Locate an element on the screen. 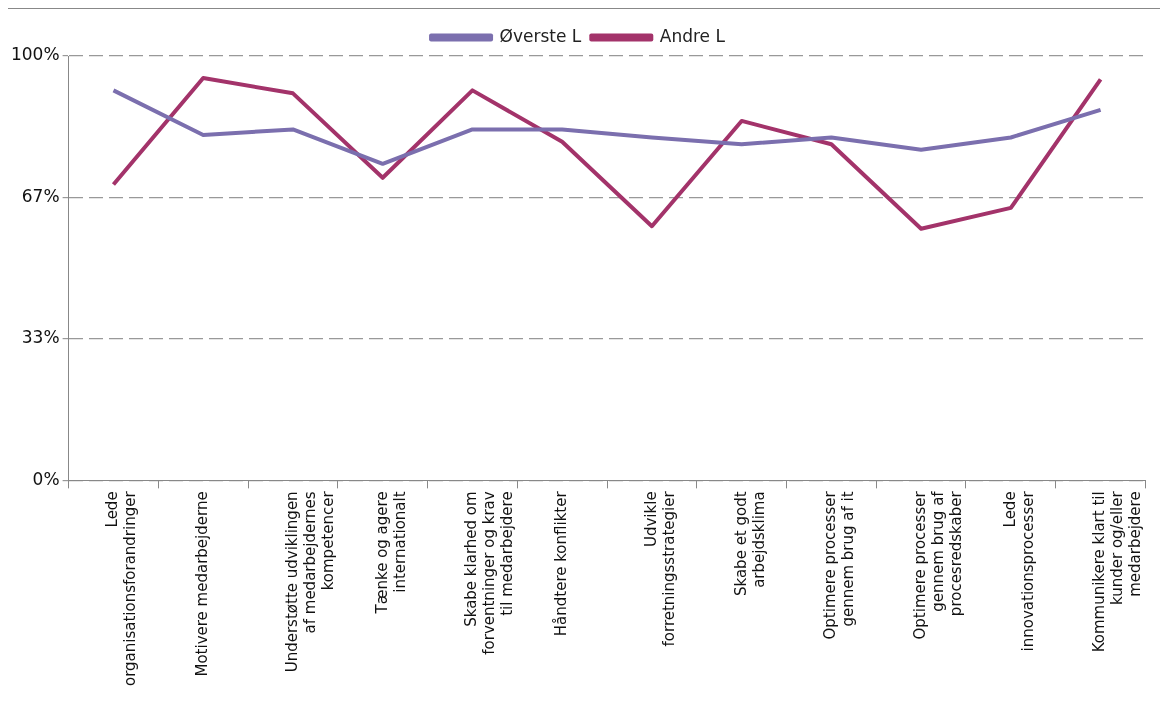  legend-label: Andre L is located at coordinates (692, 35).